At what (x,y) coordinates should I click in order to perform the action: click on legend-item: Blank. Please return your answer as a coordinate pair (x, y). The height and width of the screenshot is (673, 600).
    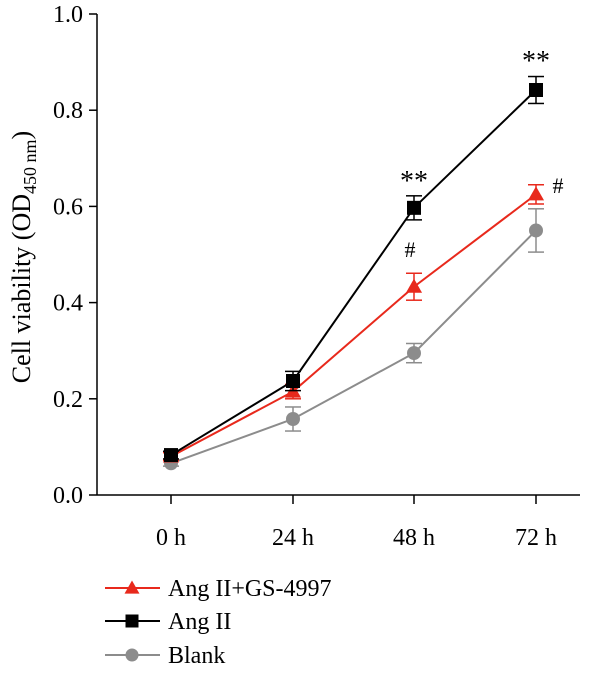
    Looking at the image, I should click on (165, 656).